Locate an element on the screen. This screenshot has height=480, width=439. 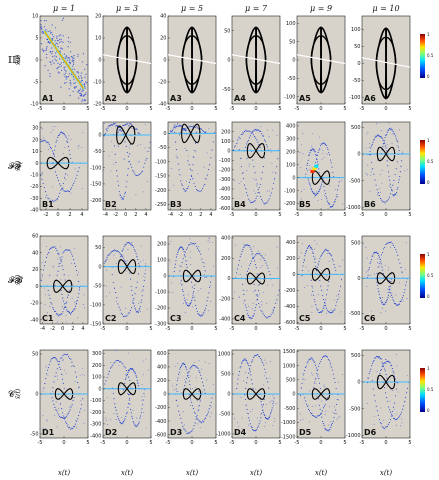
y-tick-label: 20 is located at coordinates (35, 140).